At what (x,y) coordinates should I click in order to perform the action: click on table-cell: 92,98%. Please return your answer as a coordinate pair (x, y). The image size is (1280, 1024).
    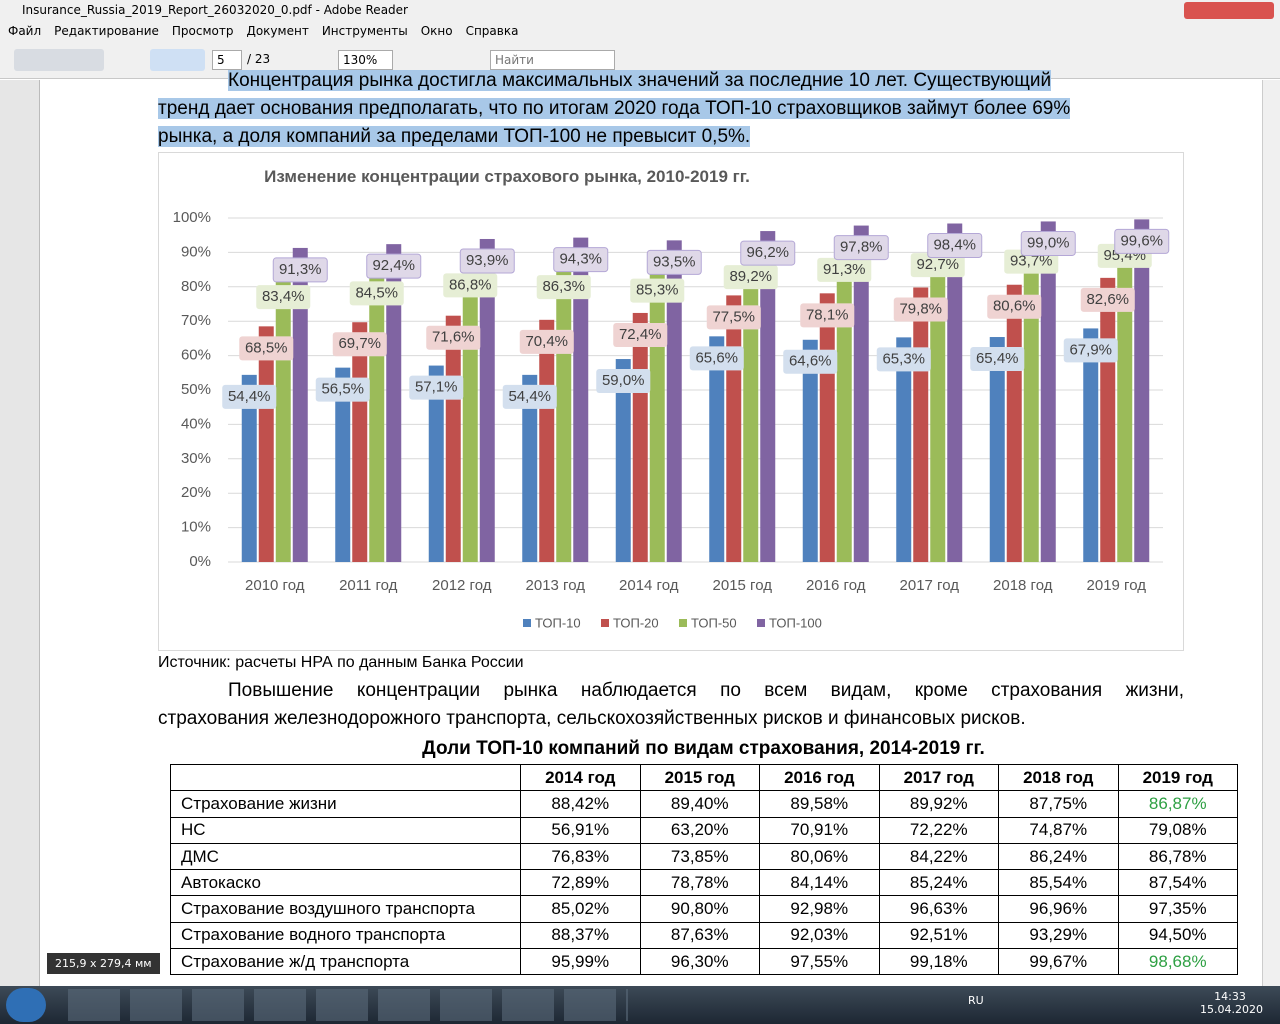
    Looking at the image, I should click on (819, 909).